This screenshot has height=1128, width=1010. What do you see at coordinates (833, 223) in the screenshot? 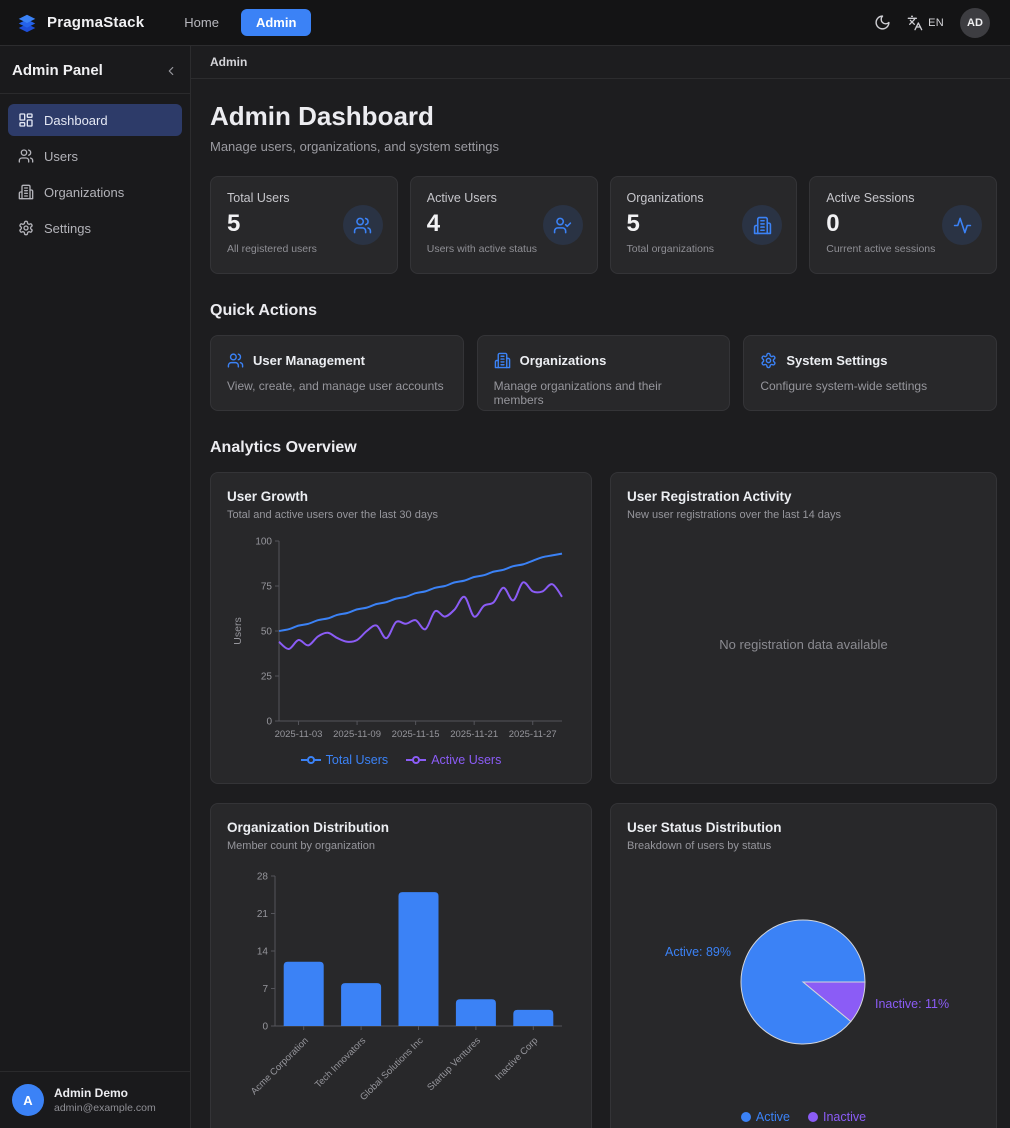
I see `stat-value: 0` at bounding box center [833, 223].